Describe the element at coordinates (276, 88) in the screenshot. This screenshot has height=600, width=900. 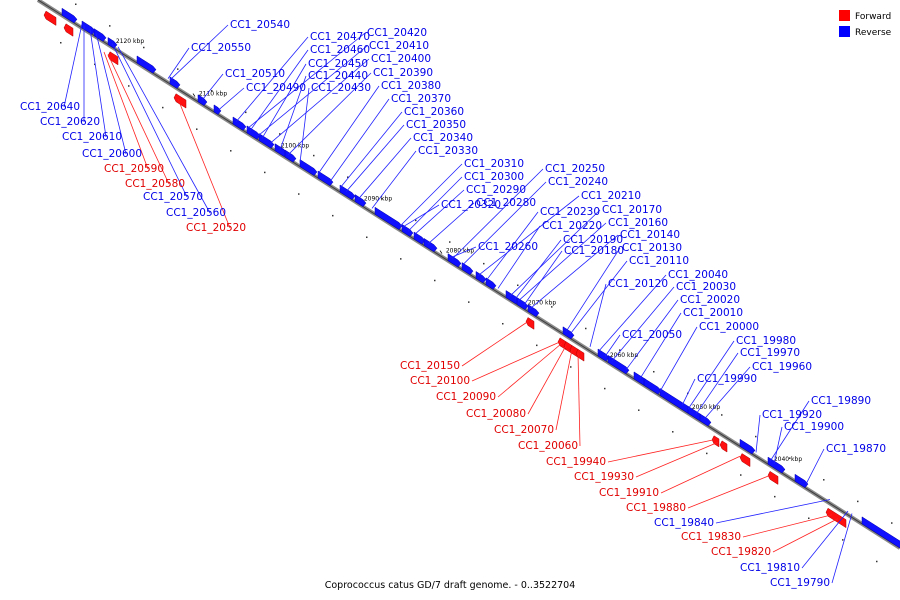
I see `gene-label: CC1_20490` at that location.